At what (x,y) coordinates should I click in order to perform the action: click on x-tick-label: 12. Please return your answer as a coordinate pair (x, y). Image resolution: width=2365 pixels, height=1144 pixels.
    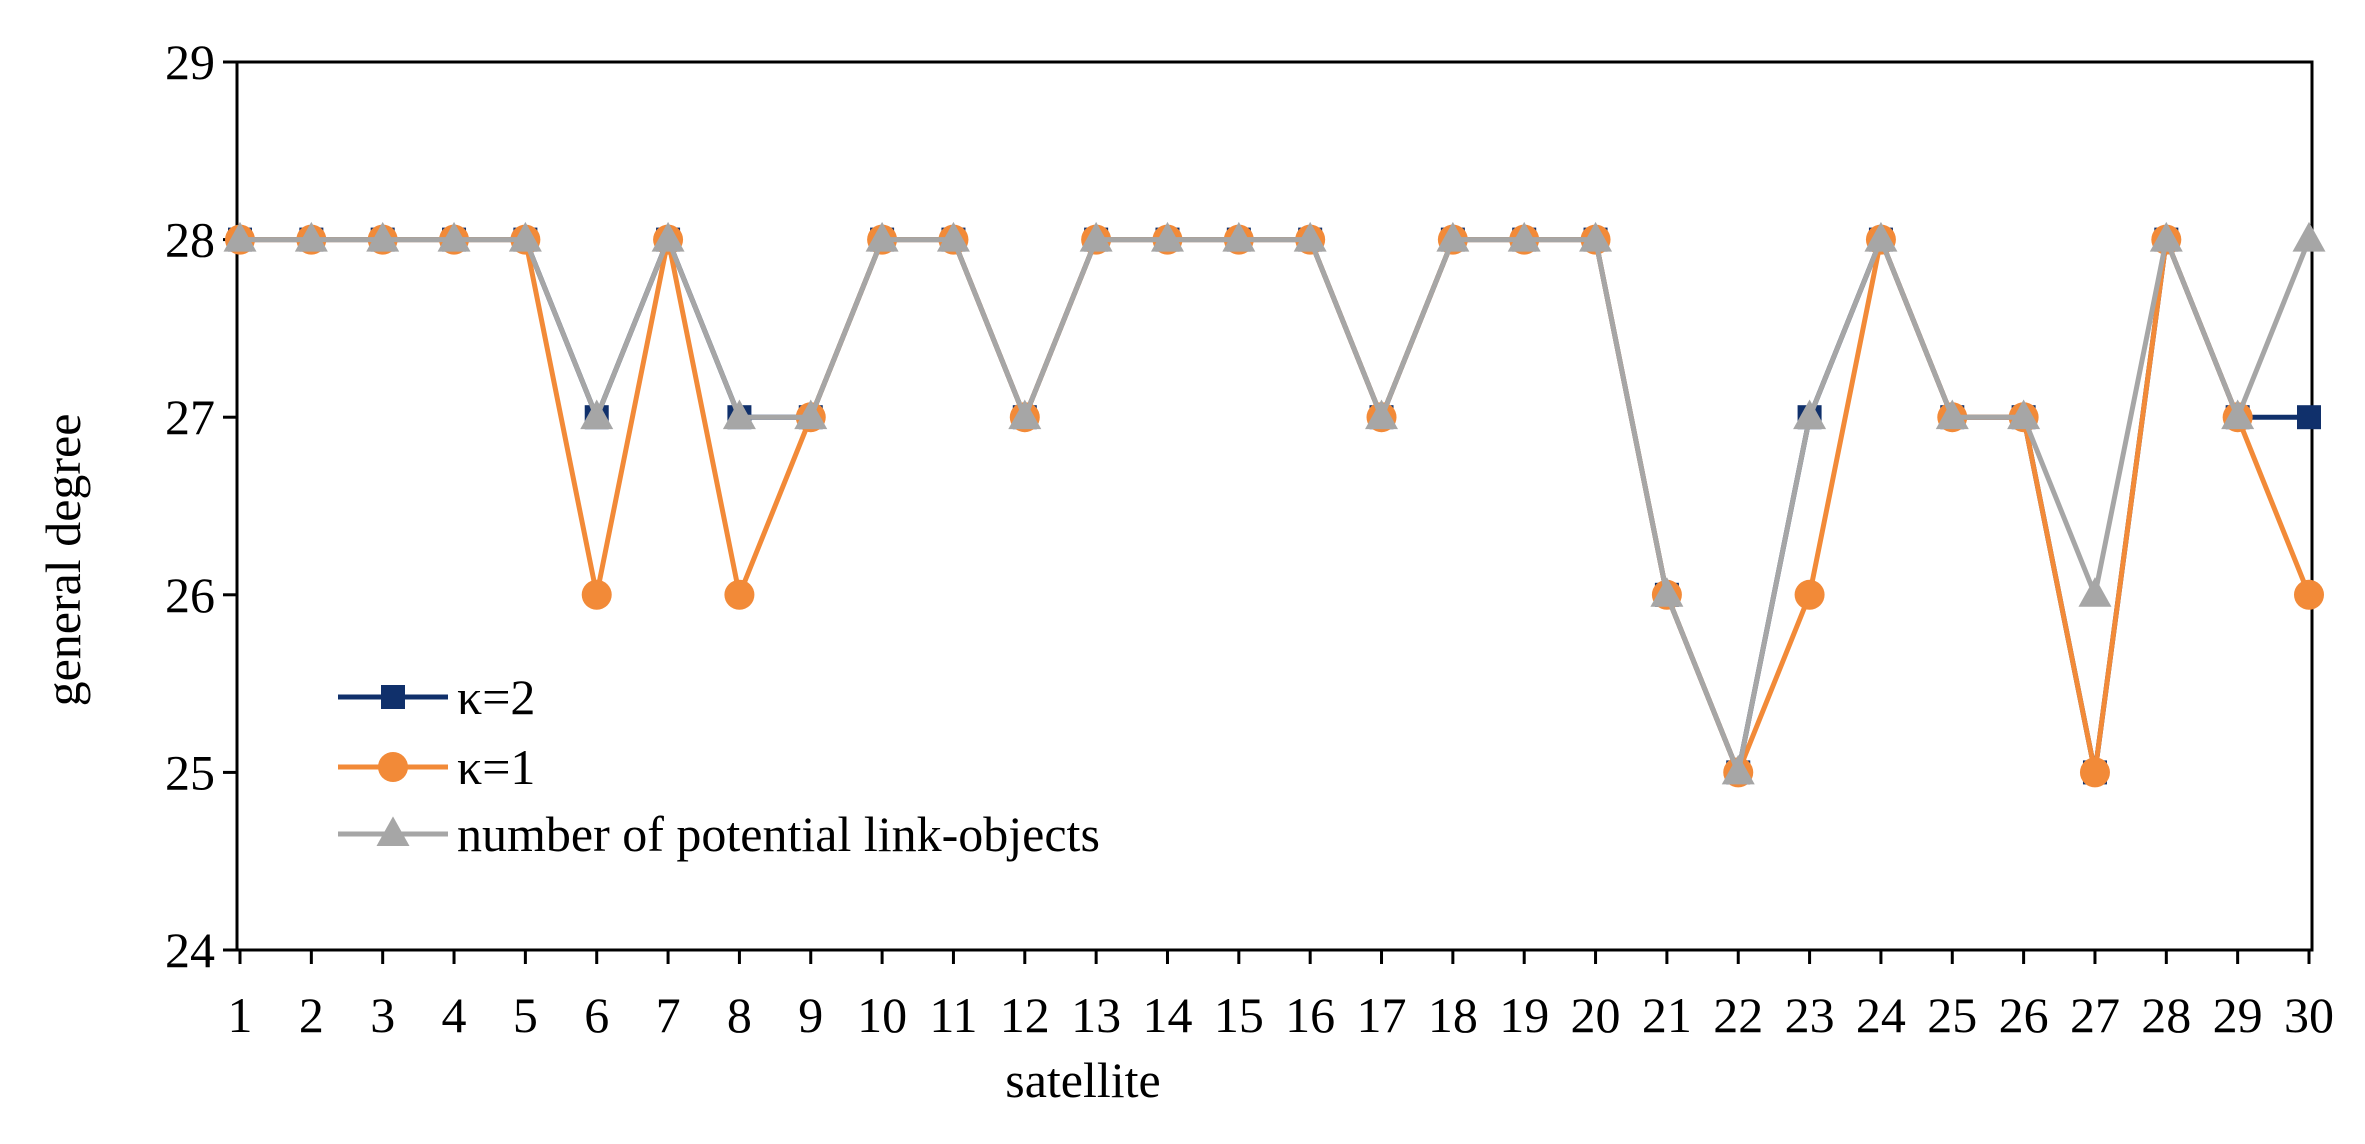
    Looking at the image, I should click on (1025, 1015).